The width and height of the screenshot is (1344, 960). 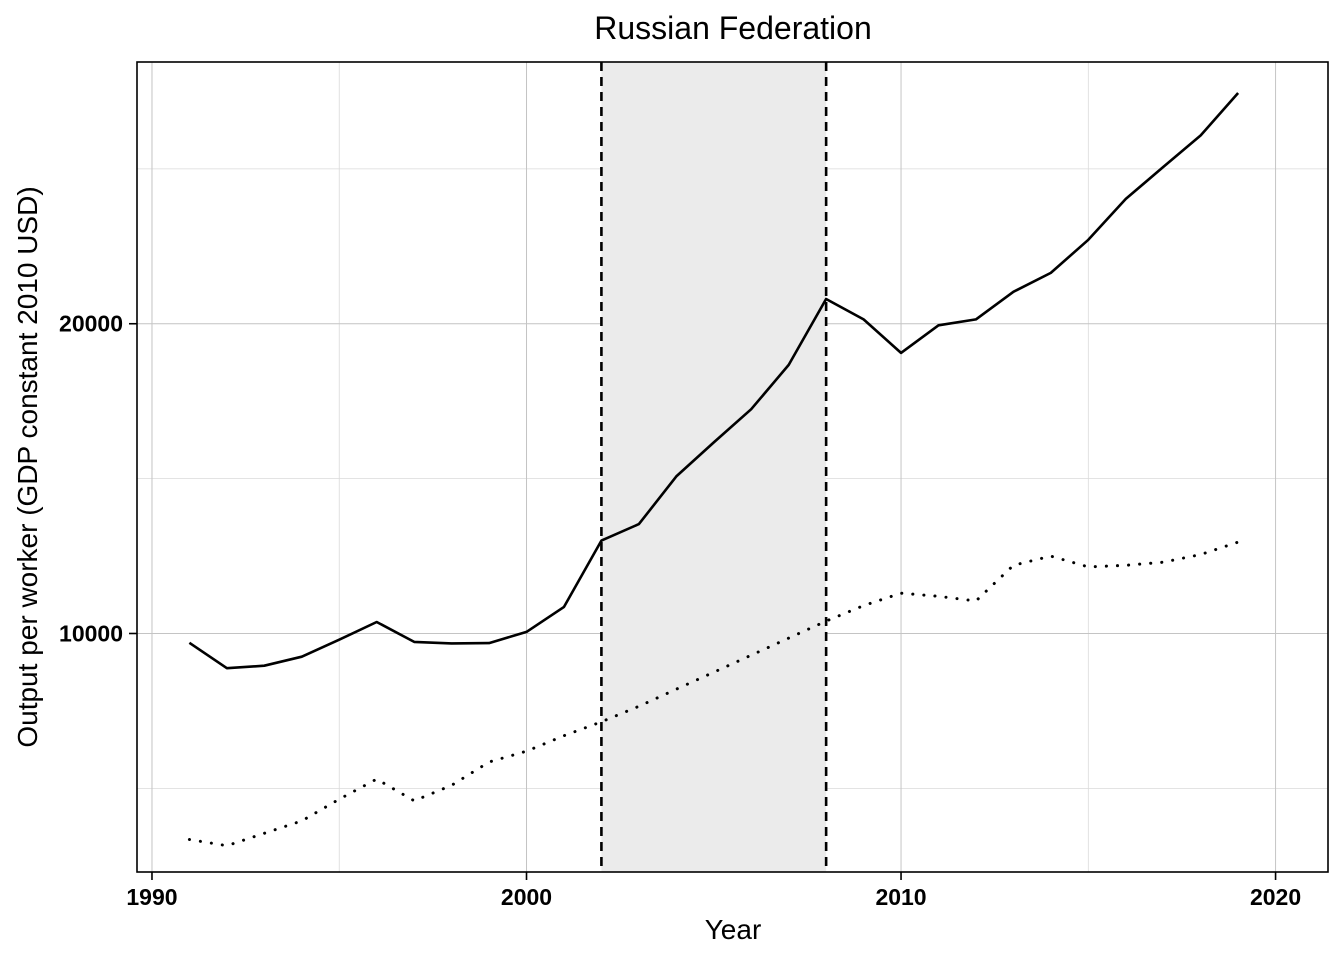 I want to click on shaded-region, so click(x=714, y=467).